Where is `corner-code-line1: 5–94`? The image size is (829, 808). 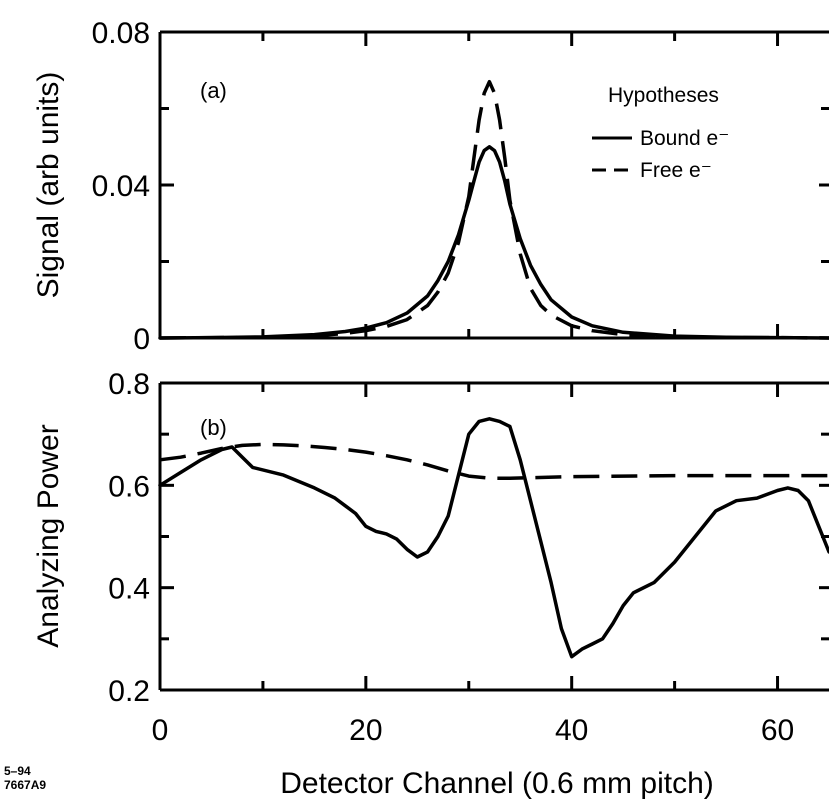 corner-code-line1: 5–94 is located at coordinates (17, 771).